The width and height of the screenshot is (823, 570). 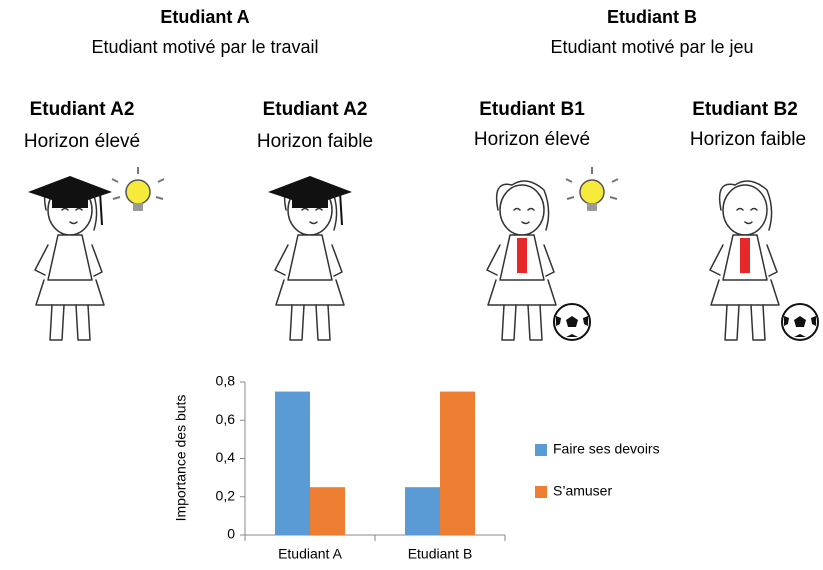 I want to click on student-name: Etudiant B1, so click(x=532, y=109).